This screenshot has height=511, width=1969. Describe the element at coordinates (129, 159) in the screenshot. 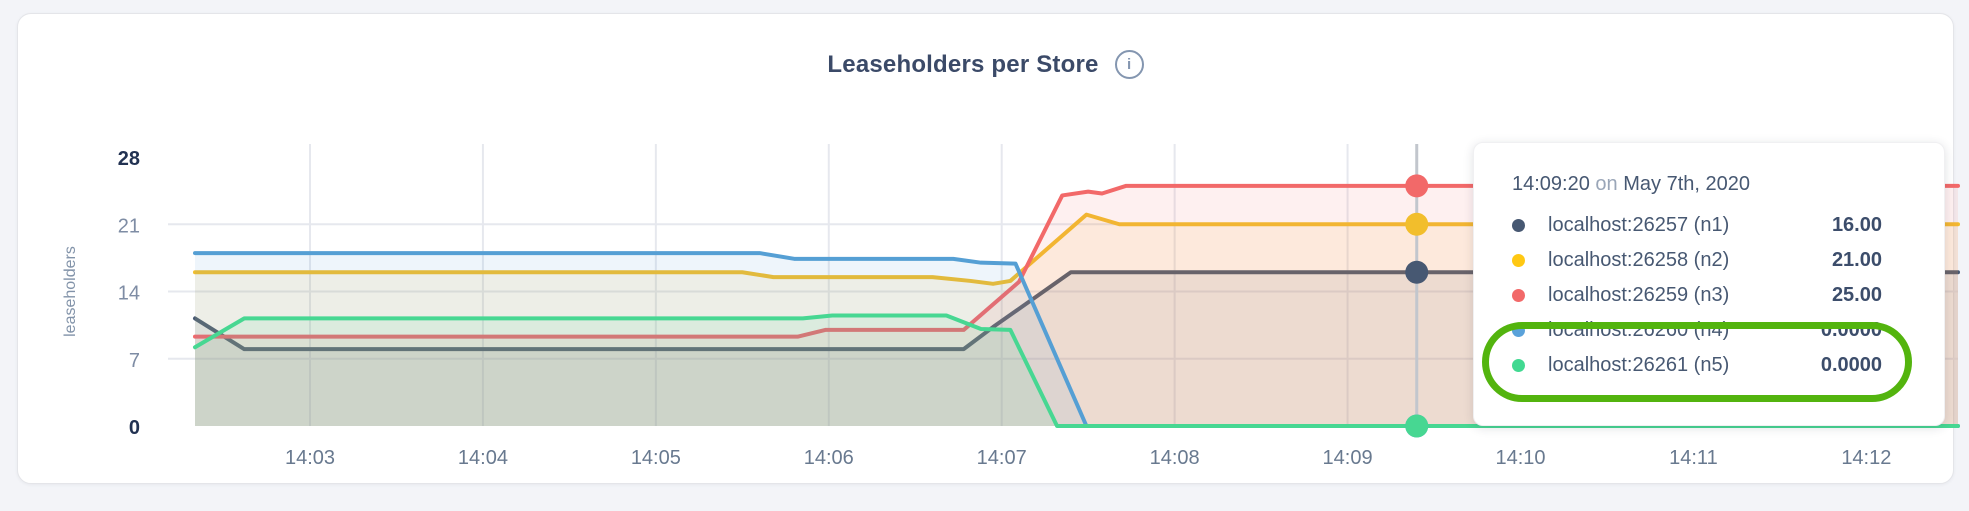

I see `y-tick-label: 28` at that location.